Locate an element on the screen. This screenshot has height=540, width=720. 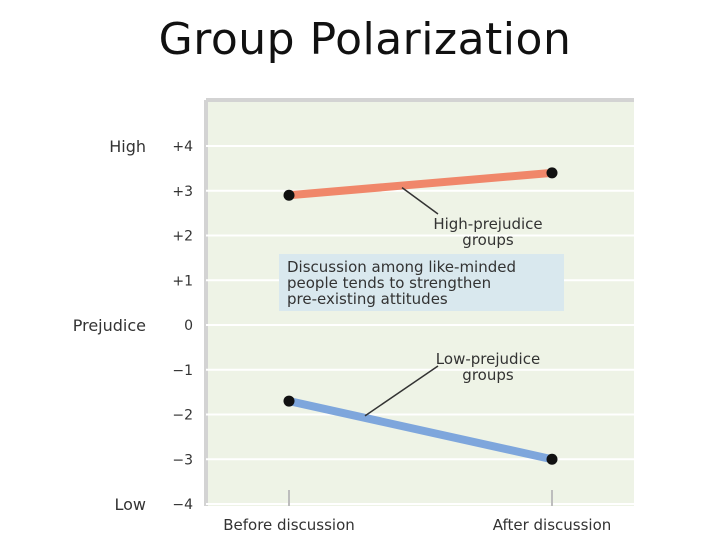
leader-line-high is located at coordinates (420, 201).